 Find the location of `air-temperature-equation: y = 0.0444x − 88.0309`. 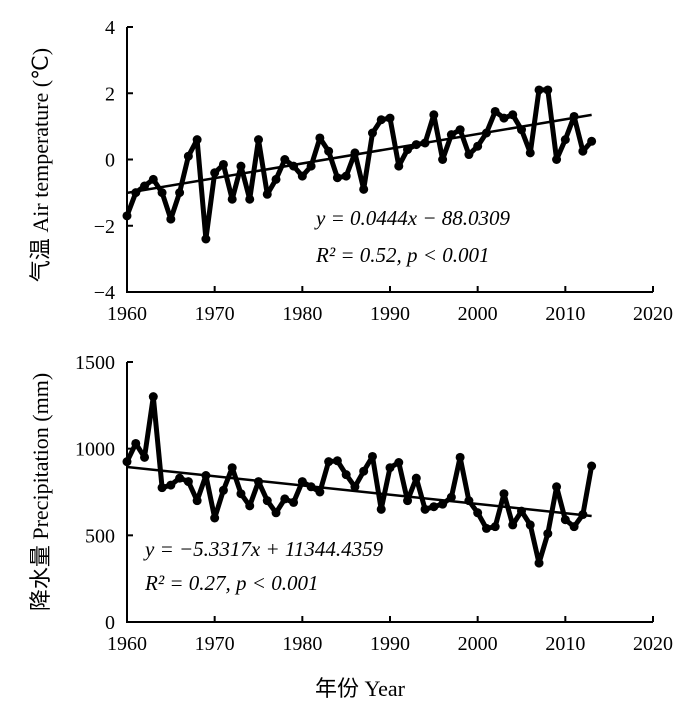

air-temperature-equation: y = 0.0444x − 88.0309 is located at coordinates (412, 218).